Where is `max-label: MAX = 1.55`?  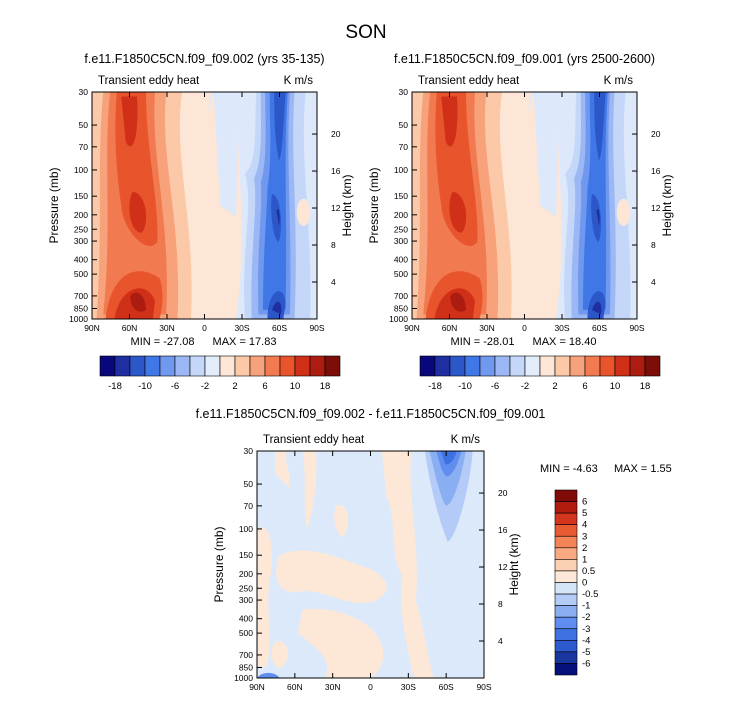 max-label: MAX = 1.55 is located at coordinates (643, 469).